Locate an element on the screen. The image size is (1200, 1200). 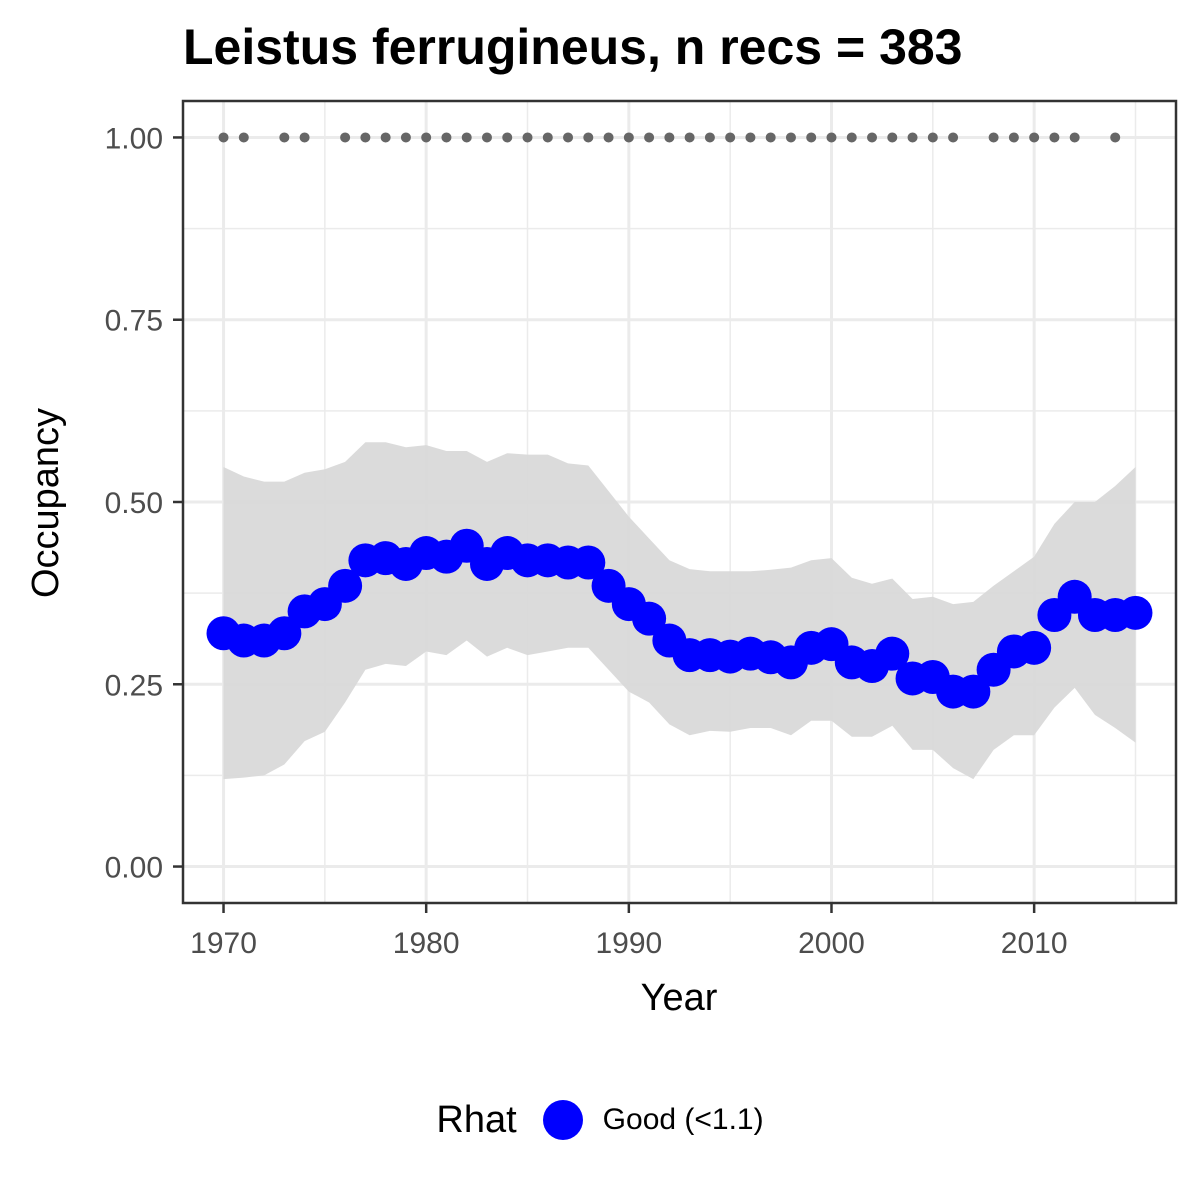
x-tick-label: 1980 is located at coordinates (426, 943).